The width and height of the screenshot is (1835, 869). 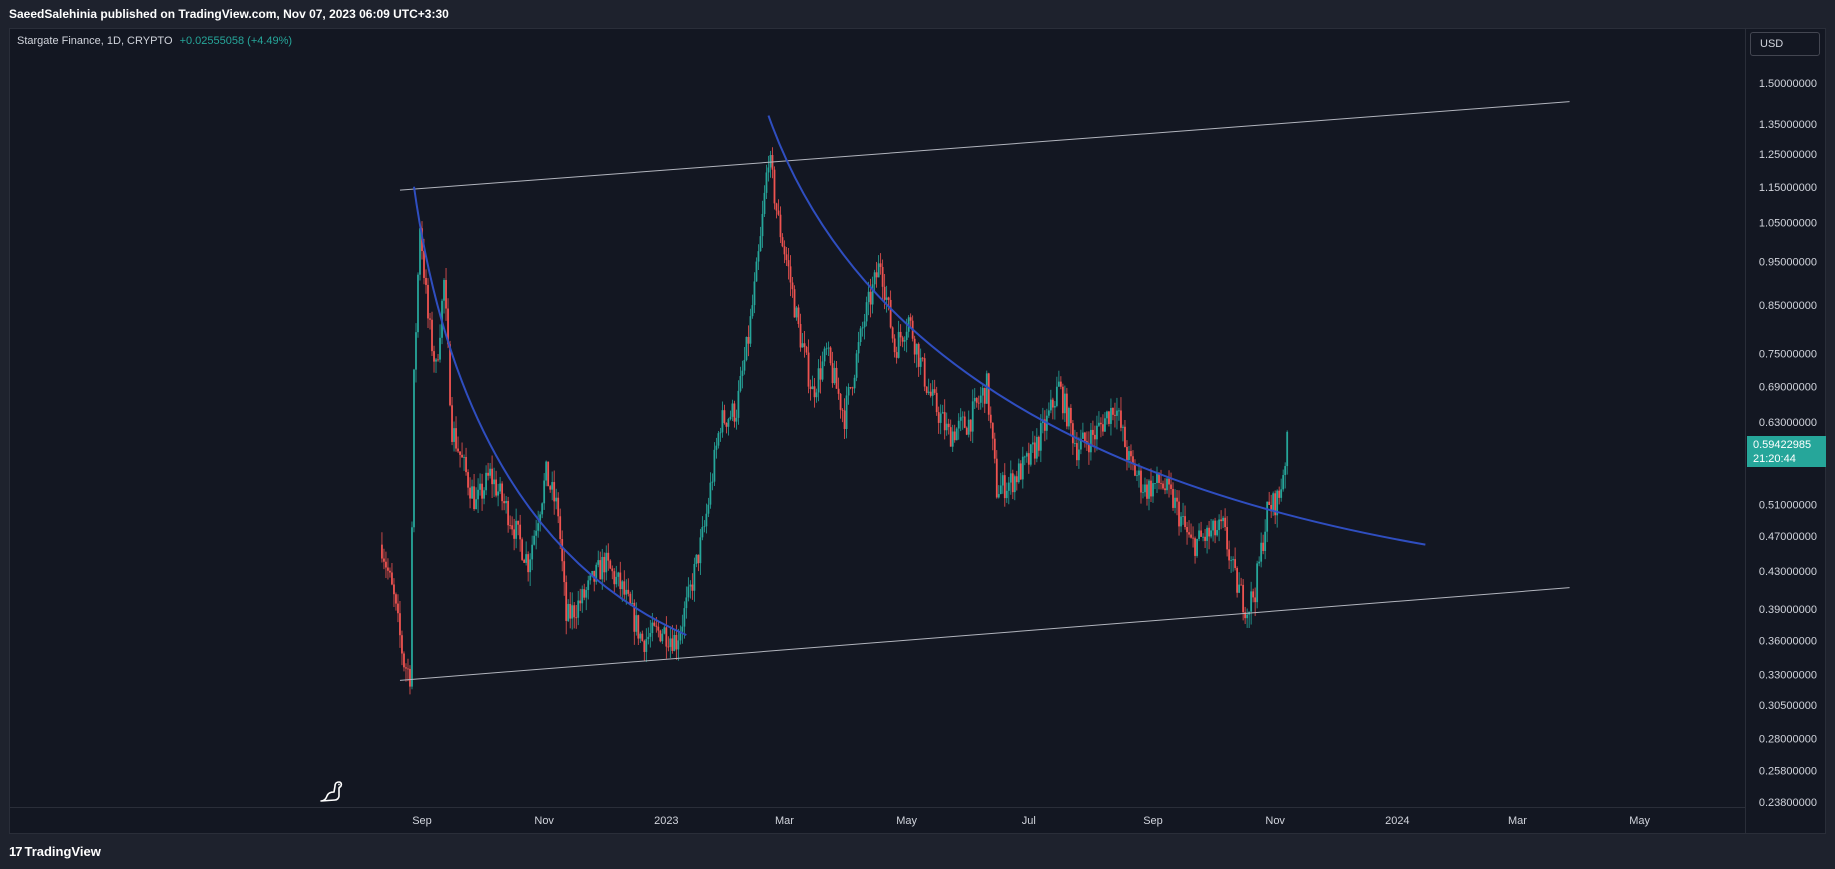 I want to click on currency-button: USD, so click(x=1785, y=44).